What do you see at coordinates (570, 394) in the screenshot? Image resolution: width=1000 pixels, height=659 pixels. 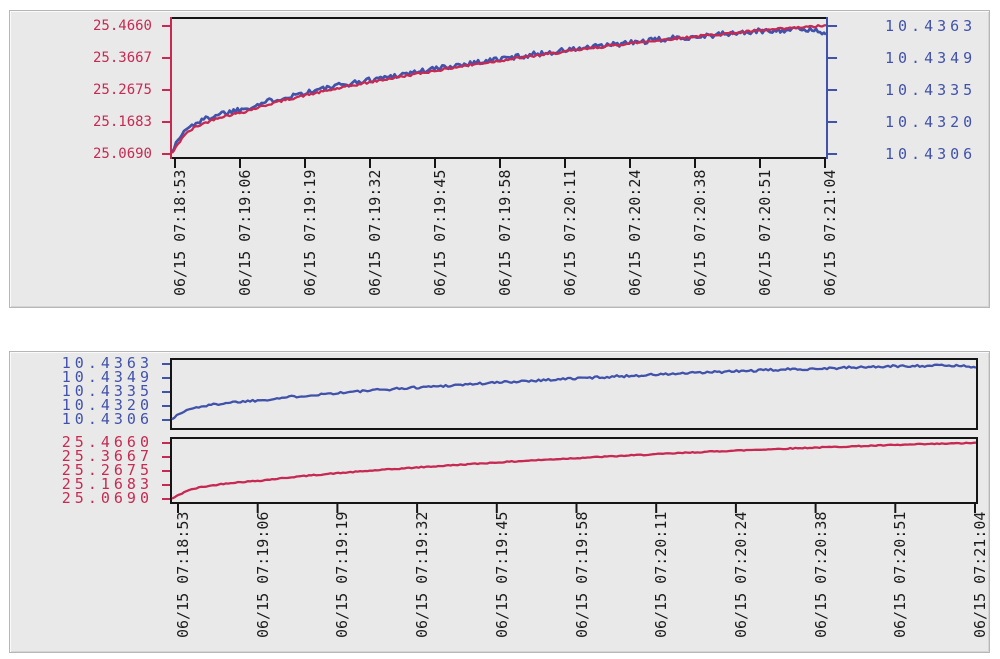 I see `blue-strip-plot-area` at bounding box center [570, 394].